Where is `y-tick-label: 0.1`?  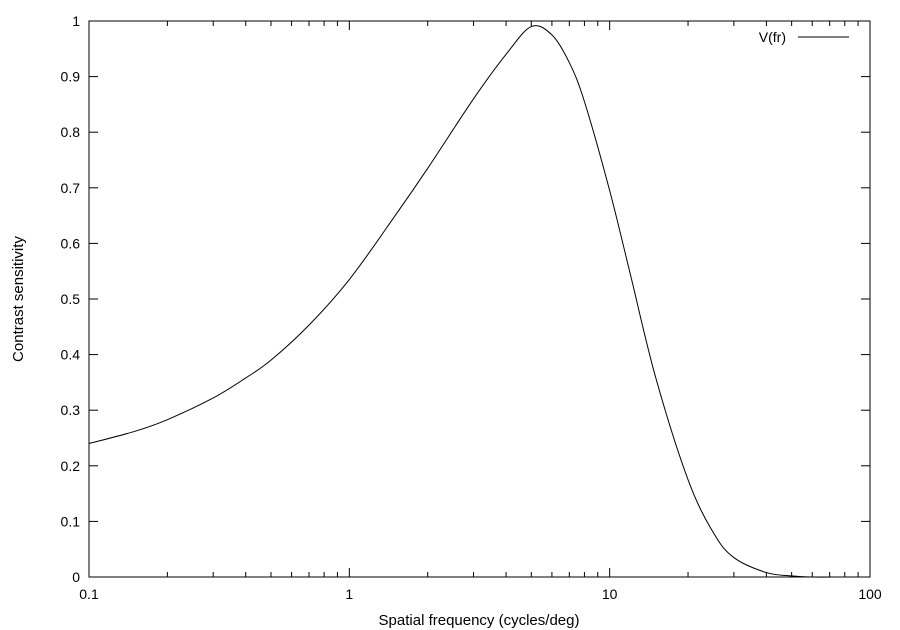 y-tick-label: 0.1 is located at coordinates (71, 521).